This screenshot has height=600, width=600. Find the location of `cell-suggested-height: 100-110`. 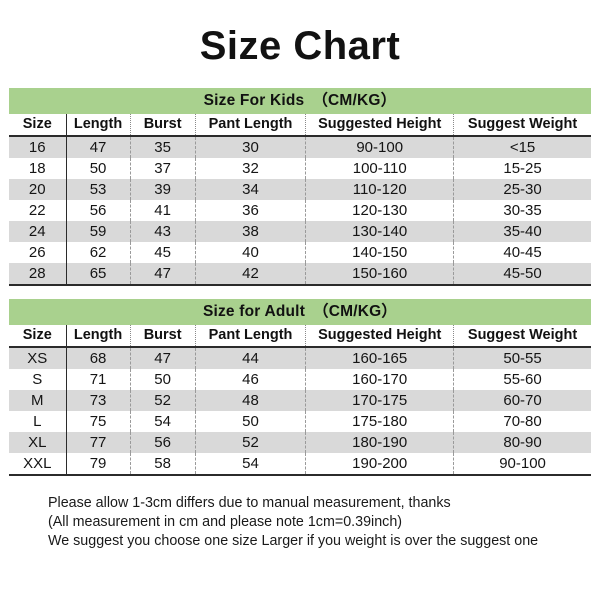

cell-suggested-height: 100-110 is located at coordinates (380, 168).